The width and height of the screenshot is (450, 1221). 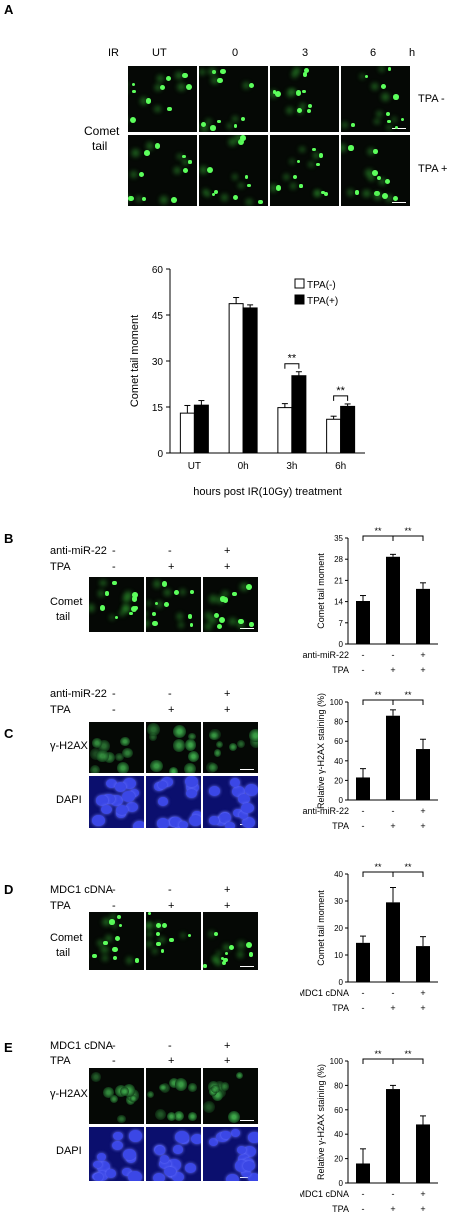 What do you see at coordinates (227, 551) in the screenshot?
I see `b-row1-sign-3: +` at bounding box center [227, 551].